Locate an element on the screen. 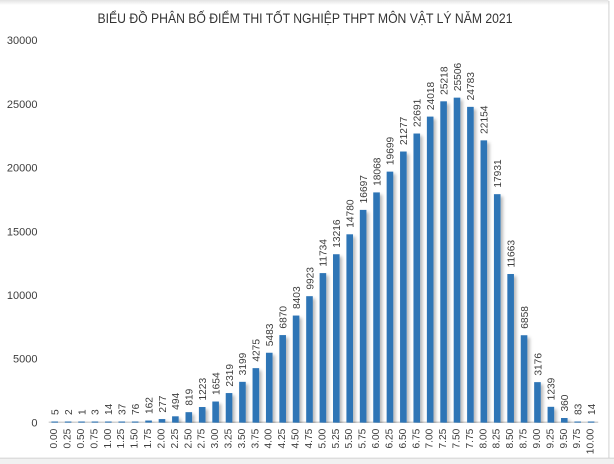  svg-text: 19699 is located at coordinates (391, 150).